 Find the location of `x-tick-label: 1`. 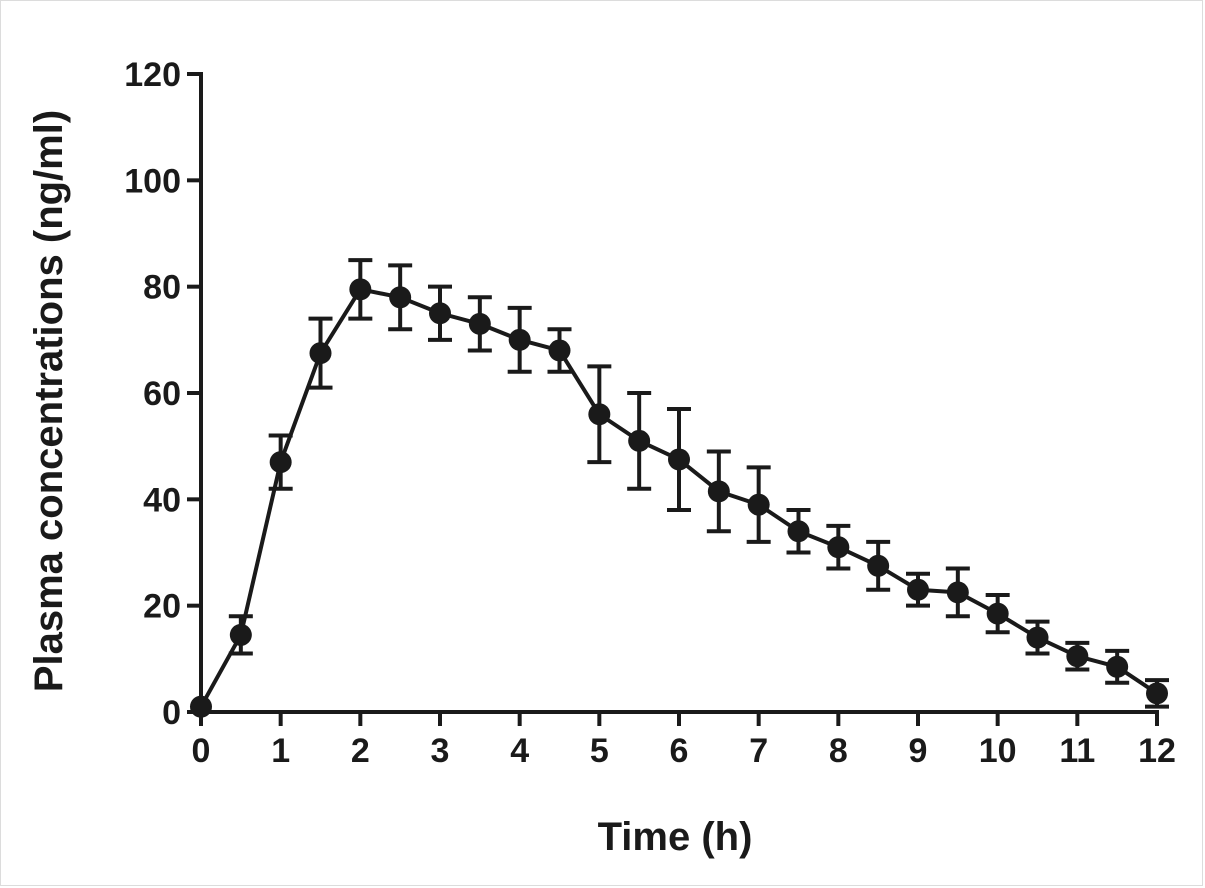

x-tick-label: 1 is located at coordinates (280, 751).